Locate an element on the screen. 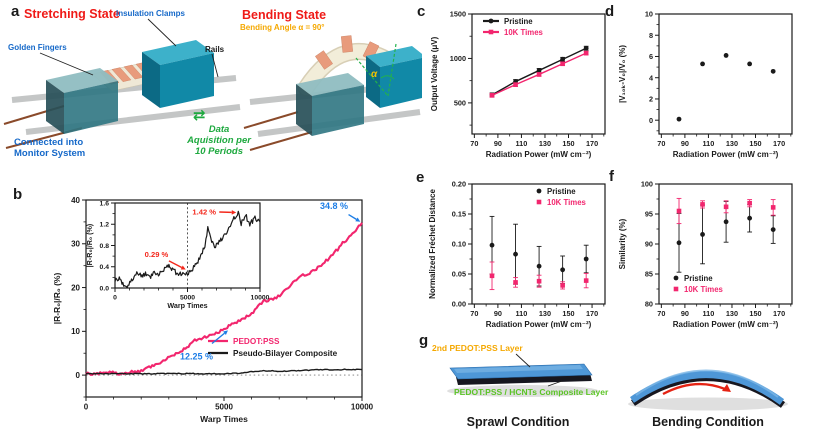  panel-label-b: b is located at coordinates (18, 194).